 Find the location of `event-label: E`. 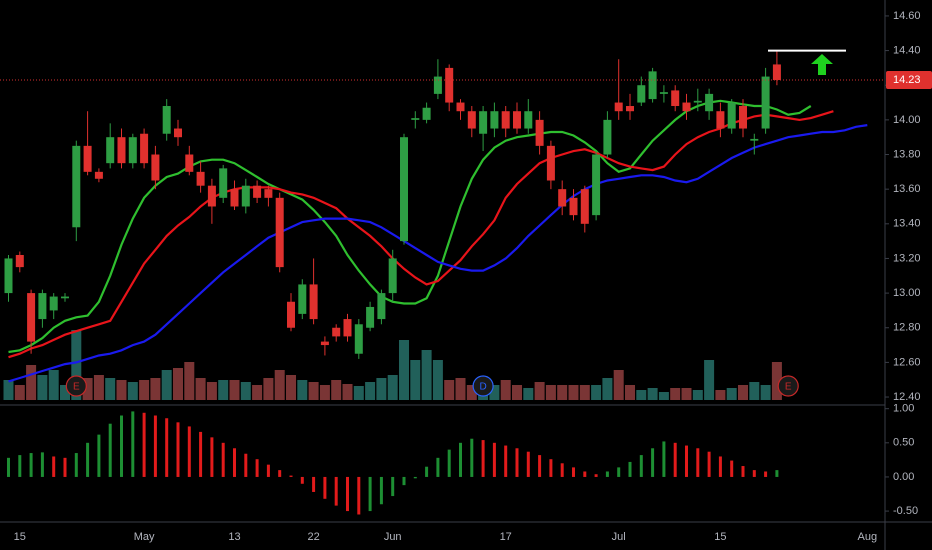

event-label: E is located at coordinates (76, 387).